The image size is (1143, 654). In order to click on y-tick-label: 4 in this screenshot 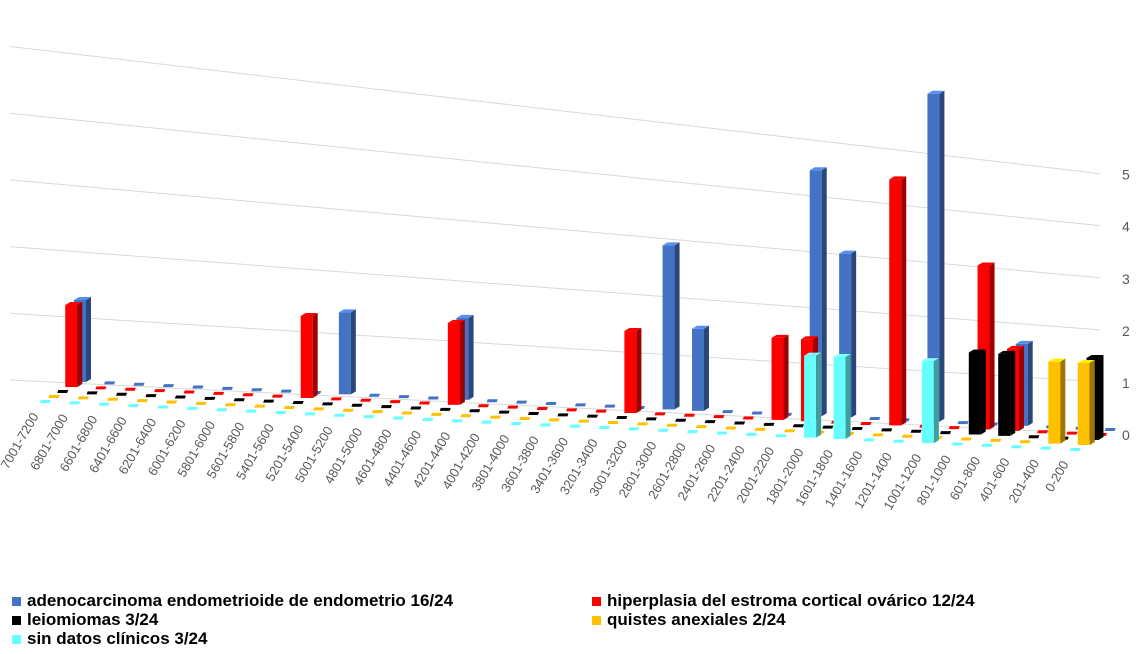, I will do `click(1126, 227)`.